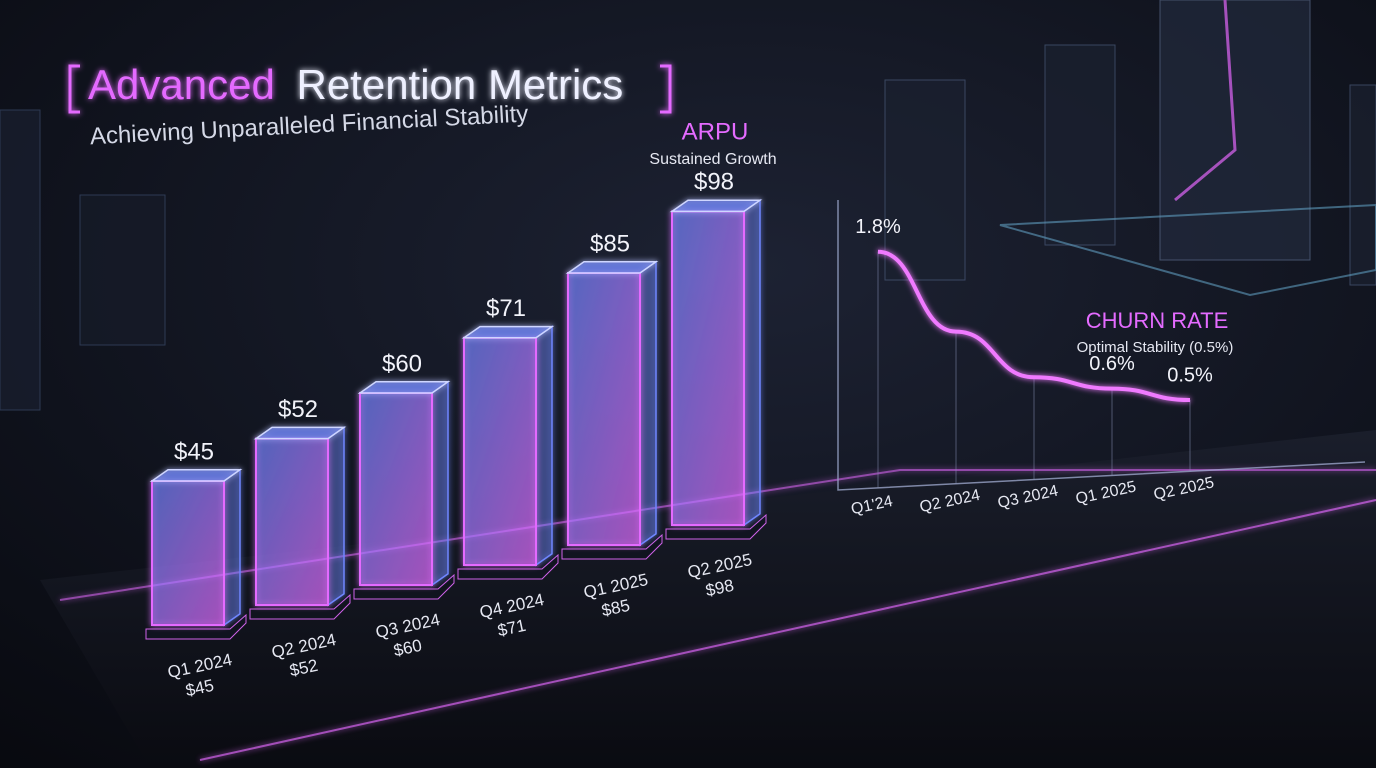 The width and height of the screenshot is (1376, 768). Describe the element at coordinates (194, 451) in the screenshot. I see `value-label: $45` at that location.